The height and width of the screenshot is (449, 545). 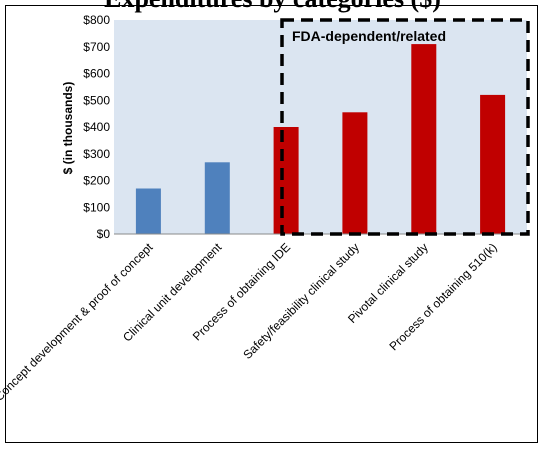 What do you see at coordinates (104, 234) in the screenshot?
I see `y-tick-label: $0` at bounding box center [104, 234].